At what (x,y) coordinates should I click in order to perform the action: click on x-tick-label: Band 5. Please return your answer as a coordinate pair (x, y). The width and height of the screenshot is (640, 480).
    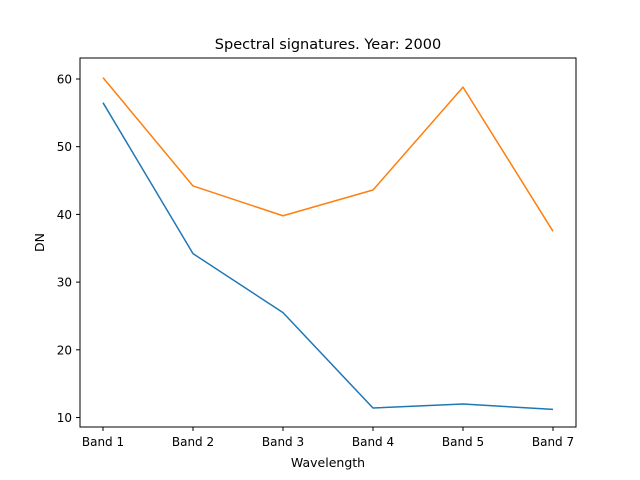
    Looking at the image, I should click on (463, 442).